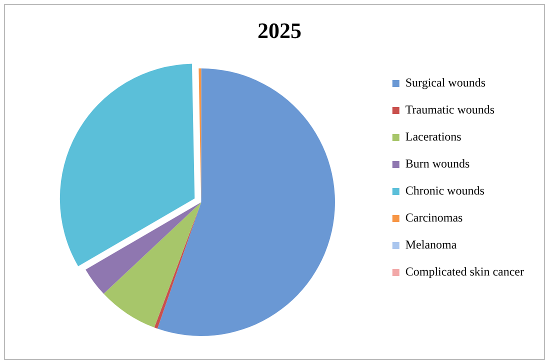 The image size is (549, 364). Describe the element at coordinates (450, 109) in the screenshot. I see `legend-label: Traumatic wounds` at that location.